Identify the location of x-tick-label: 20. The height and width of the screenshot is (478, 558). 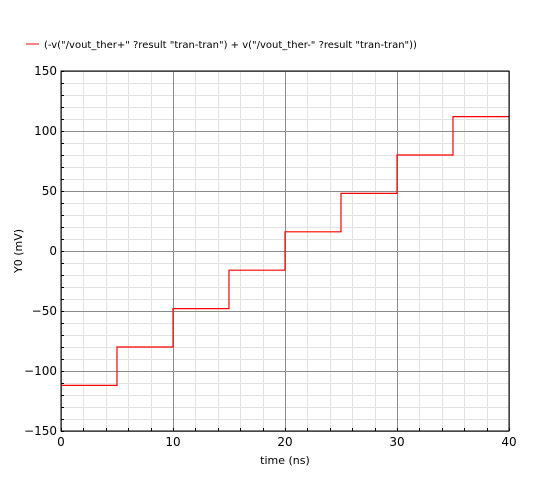
(284, 442).